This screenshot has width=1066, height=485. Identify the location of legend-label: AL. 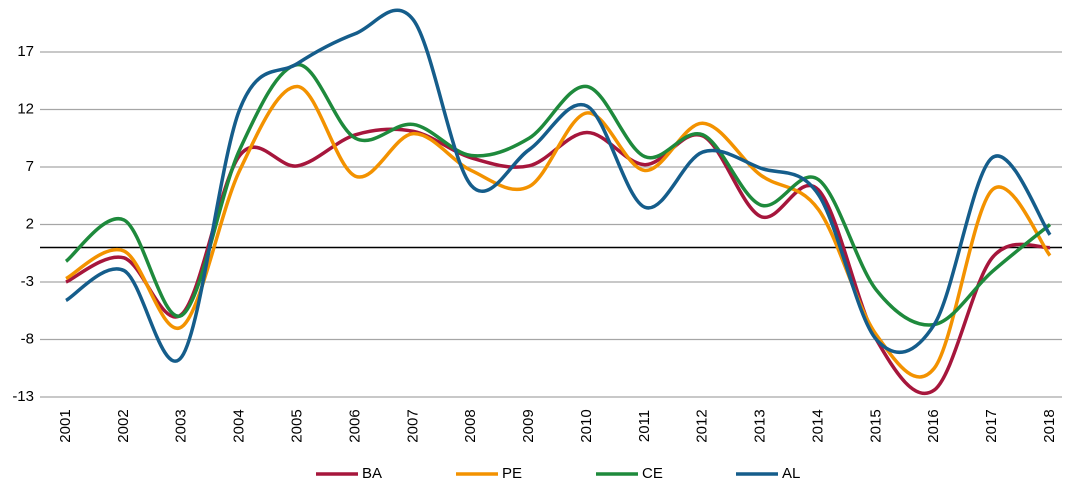
(791, 473).